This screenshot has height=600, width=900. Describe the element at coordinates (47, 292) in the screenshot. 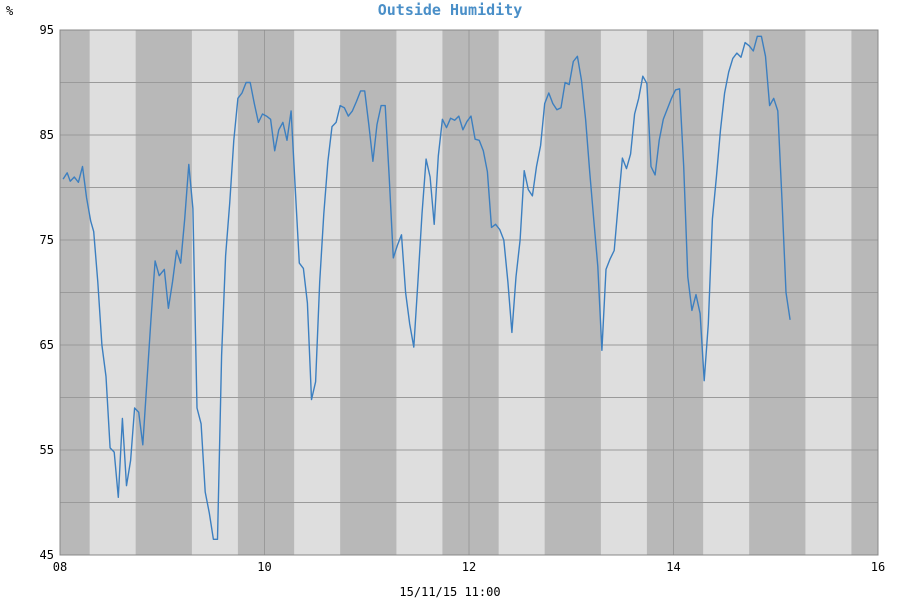

I see `y-tick-labels: 45 55 65 75 85 95` at that location.